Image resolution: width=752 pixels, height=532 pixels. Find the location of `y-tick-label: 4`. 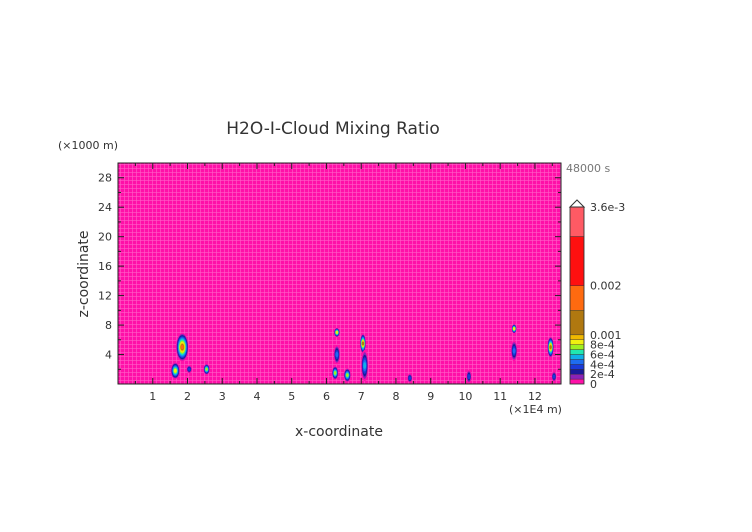

y-tick-label: 4 is located at coordinates (108, 355).